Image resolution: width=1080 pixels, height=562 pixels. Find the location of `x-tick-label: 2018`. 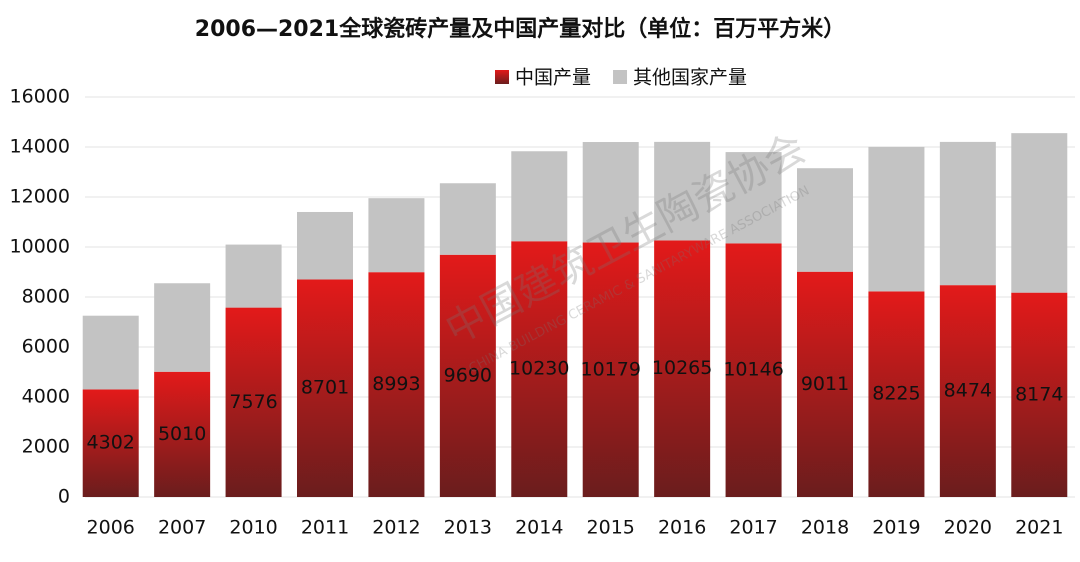

x-tick-label: 2018 is located at coordinates (825, 528).